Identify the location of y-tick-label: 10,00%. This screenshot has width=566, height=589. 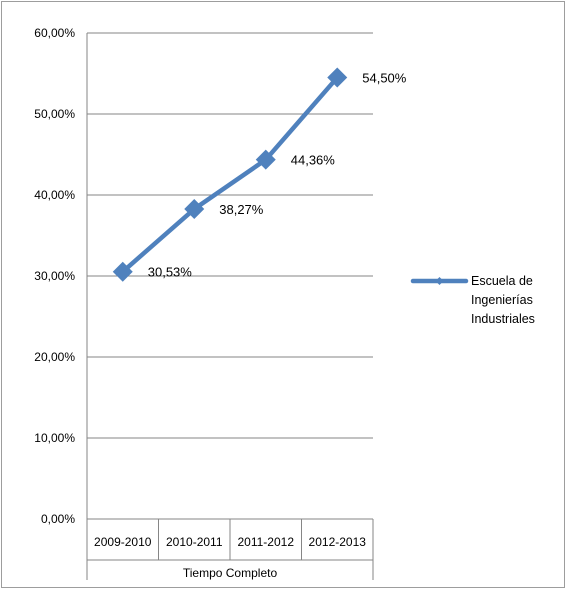
(54, 438).